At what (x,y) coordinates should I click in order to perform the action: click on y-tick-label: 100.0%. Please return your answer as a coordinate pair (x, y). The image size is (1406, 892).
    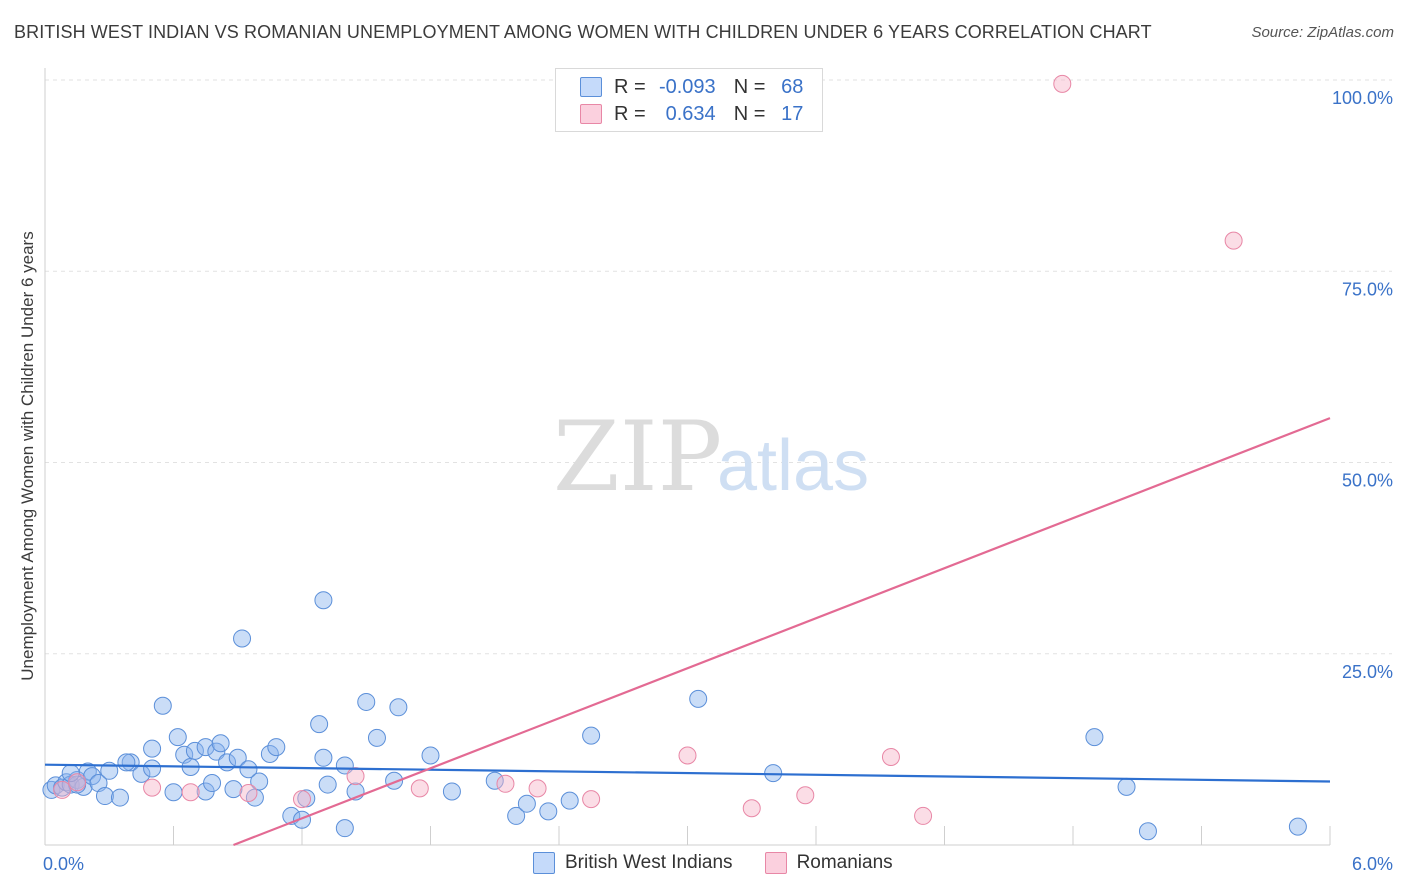
    Looking at the image, I should click on (1362, 98).